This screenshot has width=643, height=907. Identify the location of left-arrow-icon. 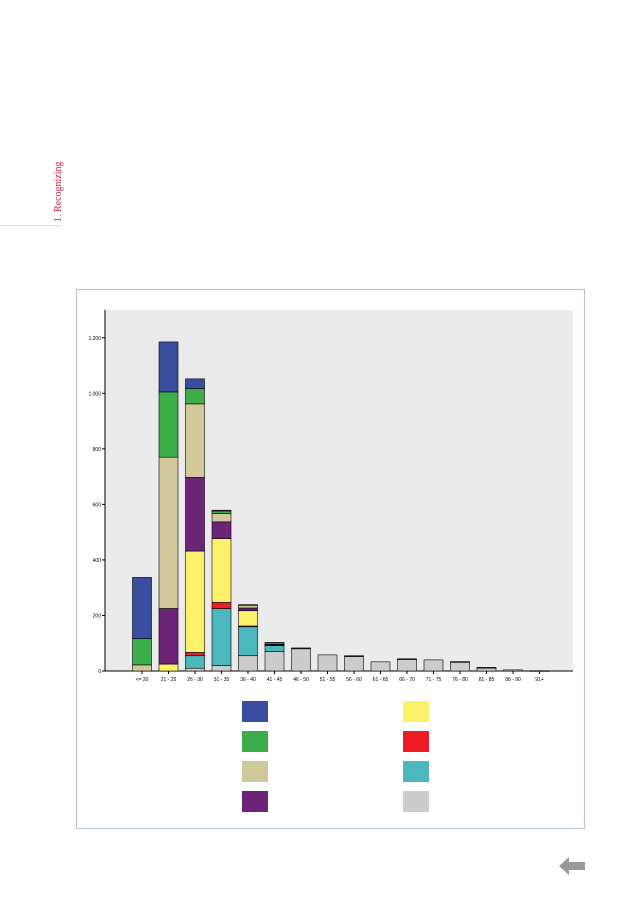
(572, 866).